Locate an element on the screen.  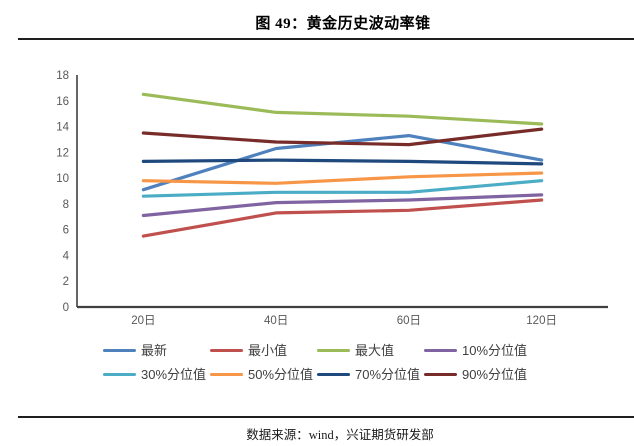
legend-item-7: 90%分位值 is located at coordinates (477, 374).